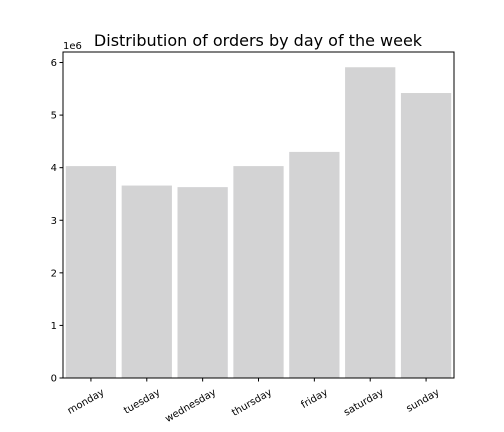  Describe the element at coordinates (72, 46) in the screenshot. I see `y-axis-offset-label: 1e6` at that location.